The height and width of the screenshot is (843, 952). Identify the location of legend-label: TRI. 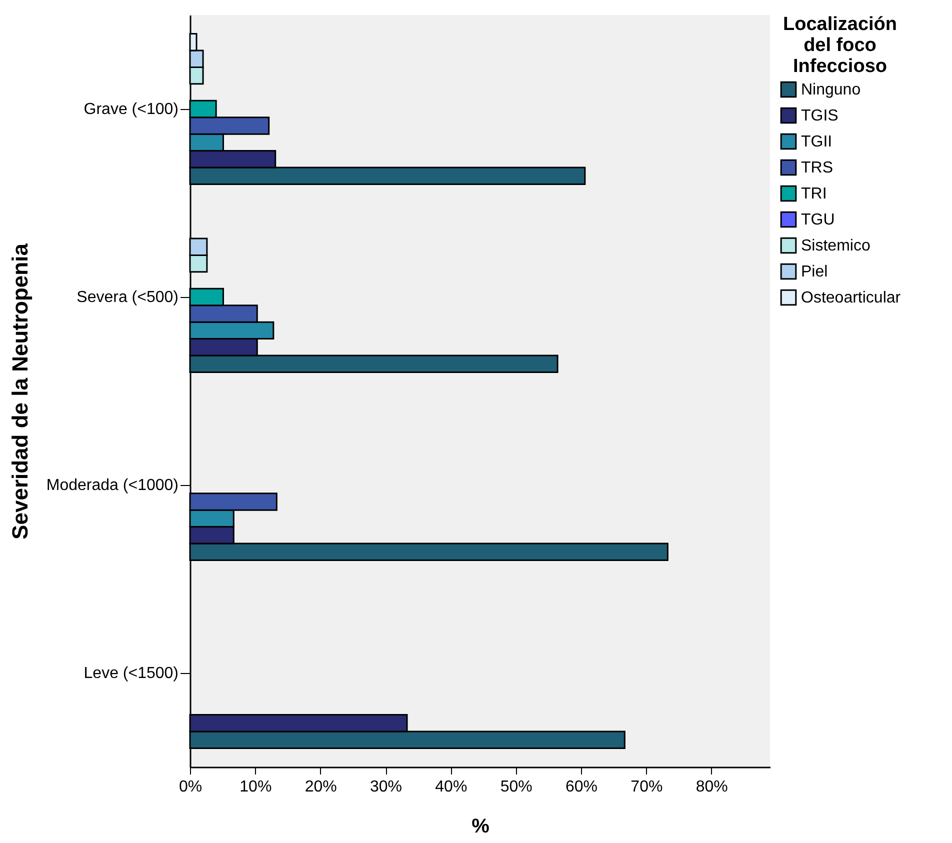
(814, 194).